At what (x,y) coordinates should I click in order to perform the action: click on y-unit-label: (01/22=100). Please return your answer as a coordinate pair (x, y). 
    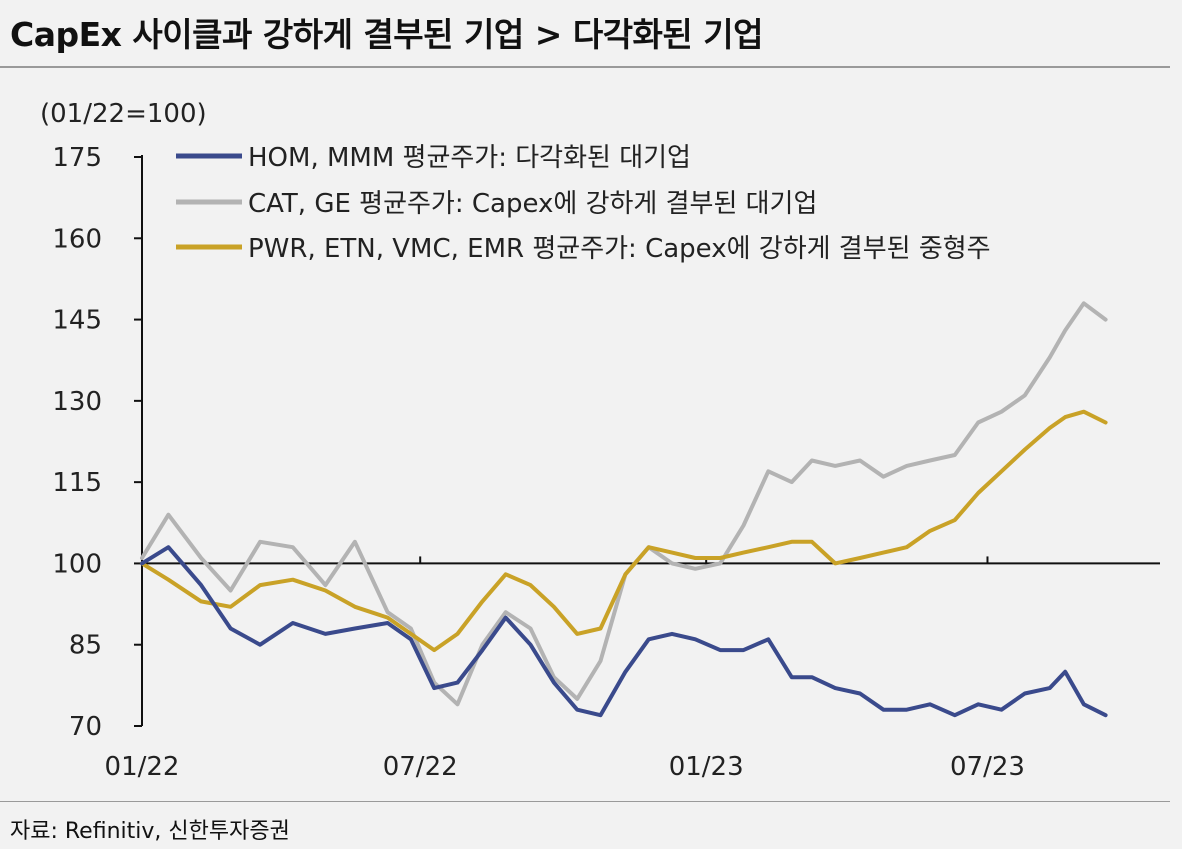
    Looking at the image, I should click on (123, 114).